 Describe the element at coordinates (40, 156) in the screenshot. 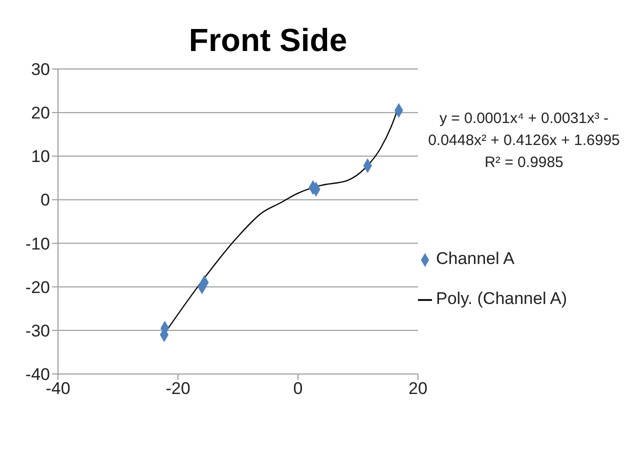

I see `y-tick-label: 10` at that location.